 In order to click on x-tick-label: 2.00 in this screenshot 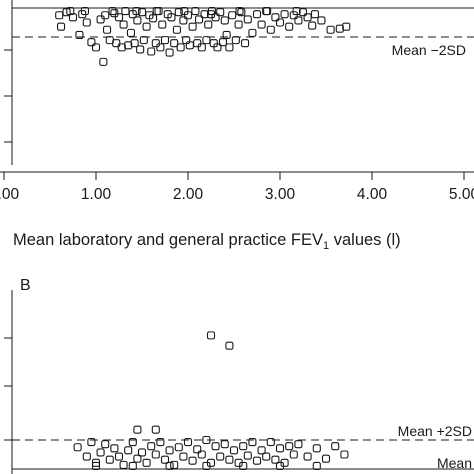, I will do `click(188, 194)`.